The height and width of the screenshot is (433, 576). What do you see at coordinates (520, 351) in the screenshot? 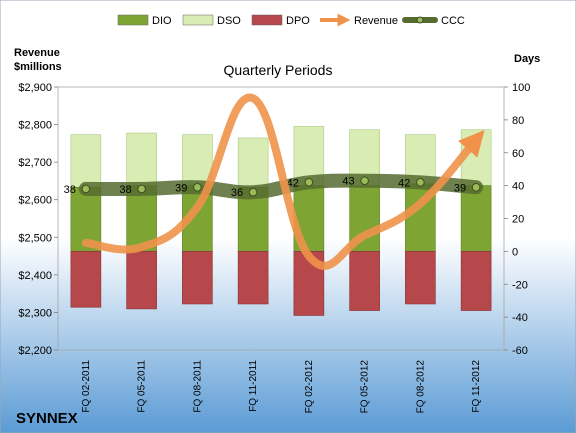
I see `right-tick-label: -60` at bounding box center [520, 351].